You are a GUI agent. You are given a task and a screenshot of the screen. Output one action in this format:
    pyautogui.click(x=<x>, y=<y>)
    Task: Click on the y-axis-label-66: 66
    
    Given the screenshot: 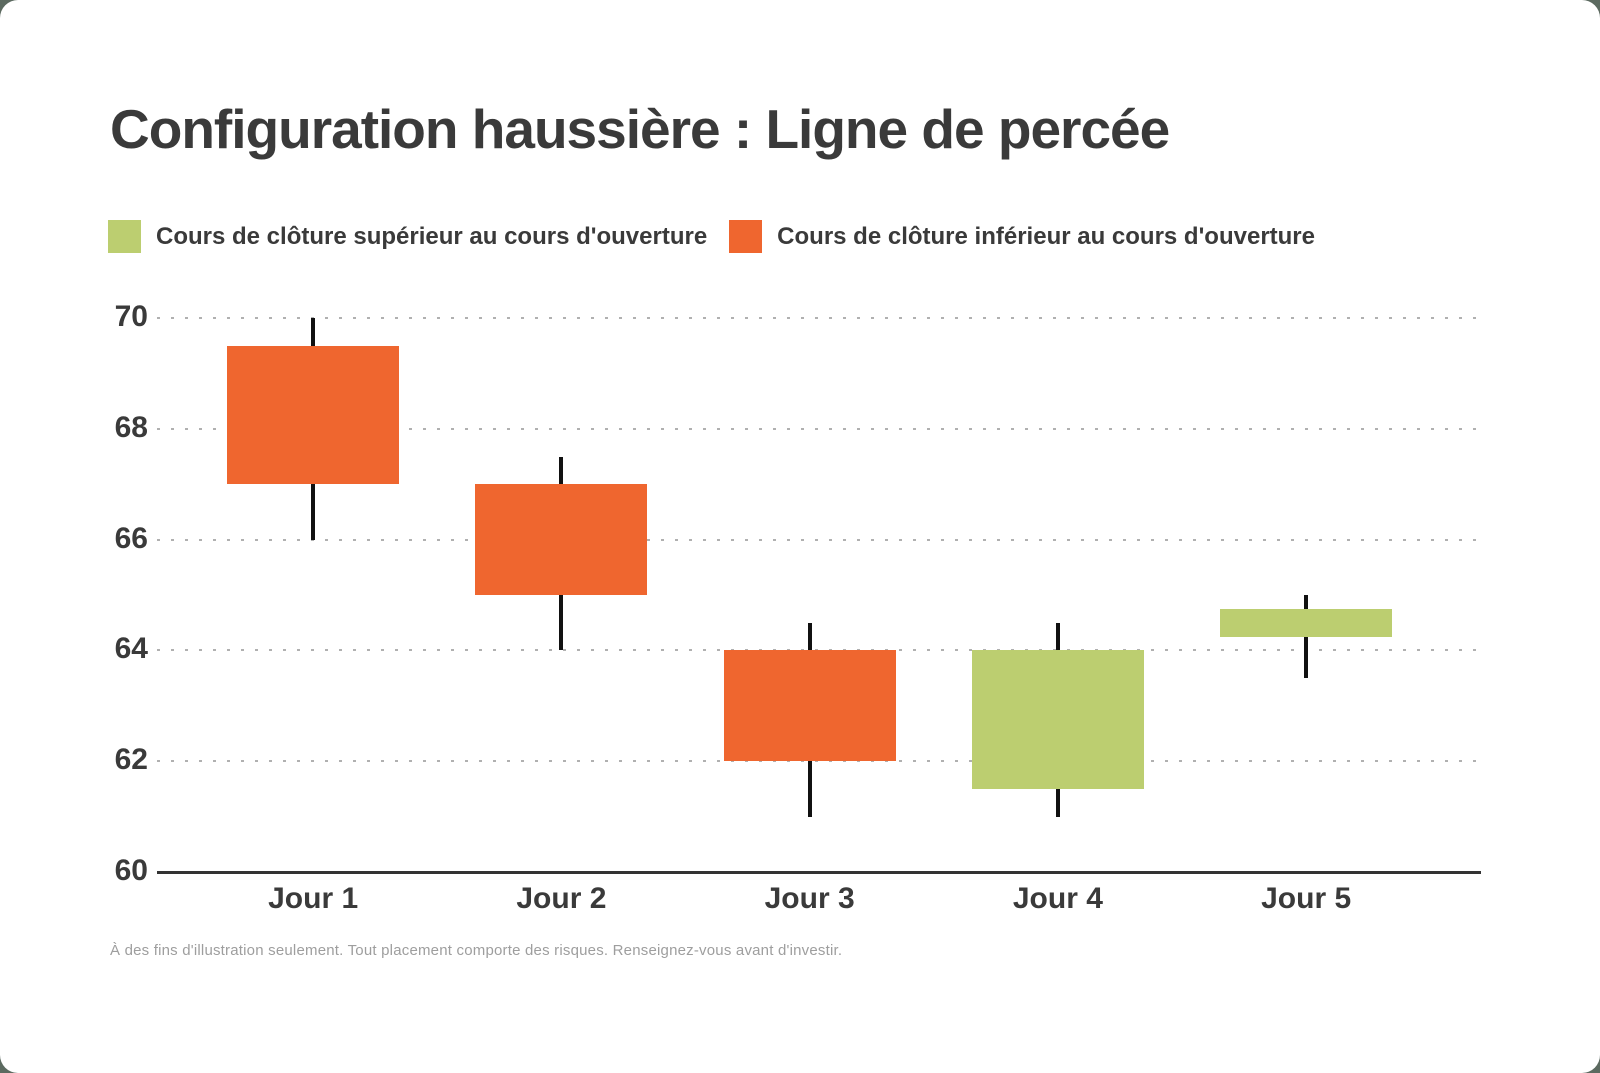 What is the action you would take?
    pyautogui.click(x=131, y=538)
    